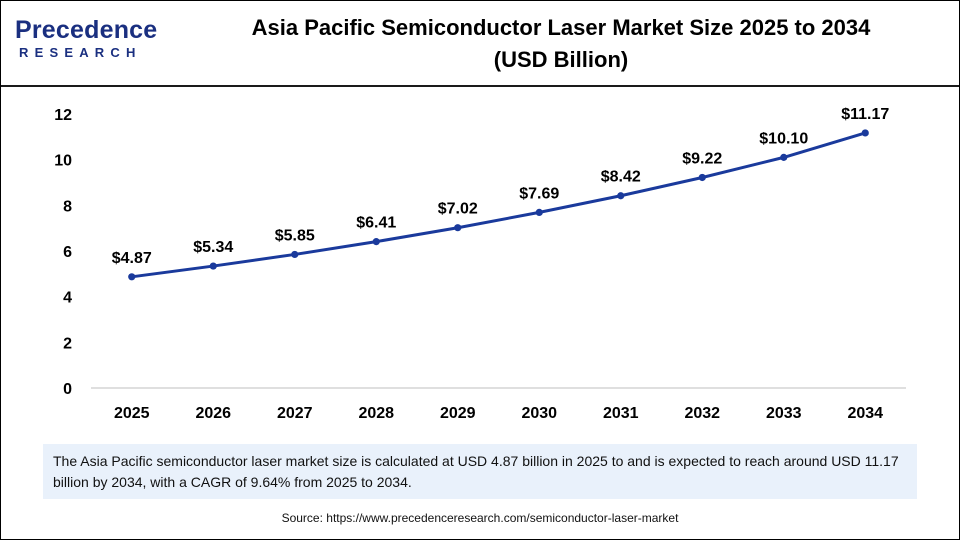 This screenshot has width=960, height=540. What do you see at coordinates (67, 298) in the screenshot?
I see `y-tick-label: 4` at bounding box center [67, 298].